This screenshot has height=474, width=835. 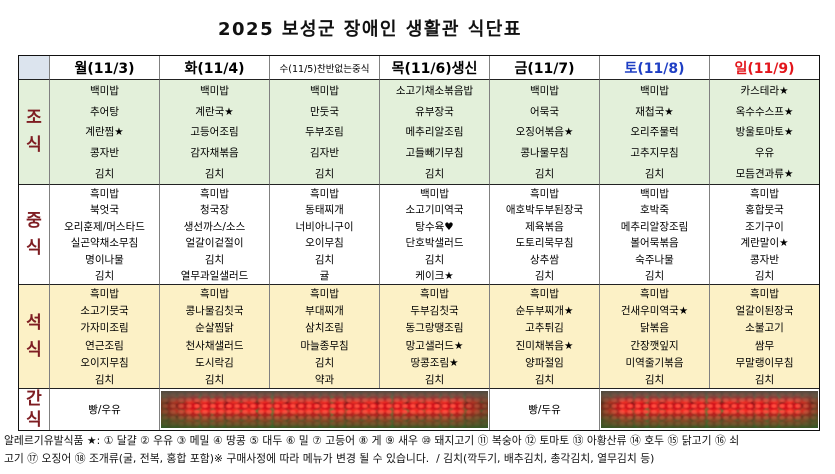 I want to click on menu-item: 단호박샐러드, so click(x=434, y=243).